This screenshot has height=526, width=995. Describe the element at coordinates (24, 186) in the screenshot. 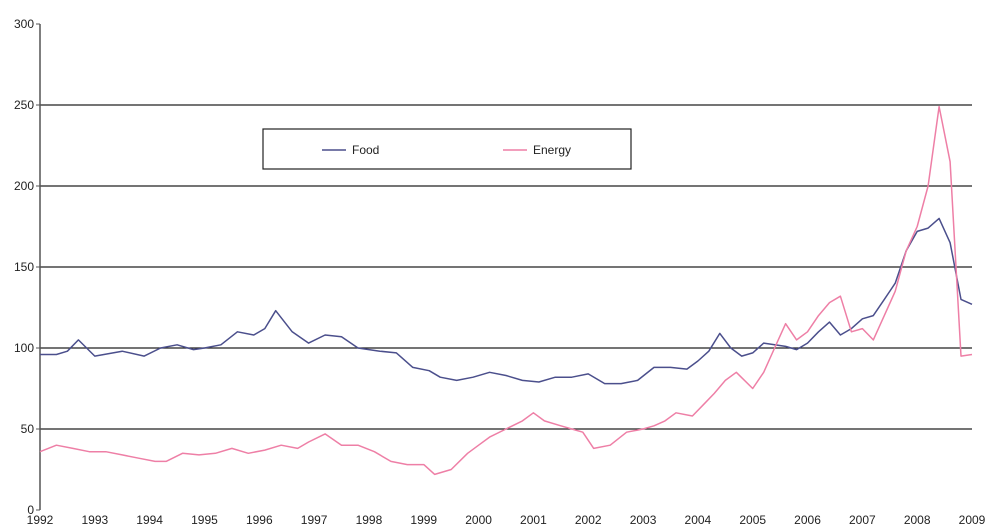

I see `y-tick-label: 200` at that location.